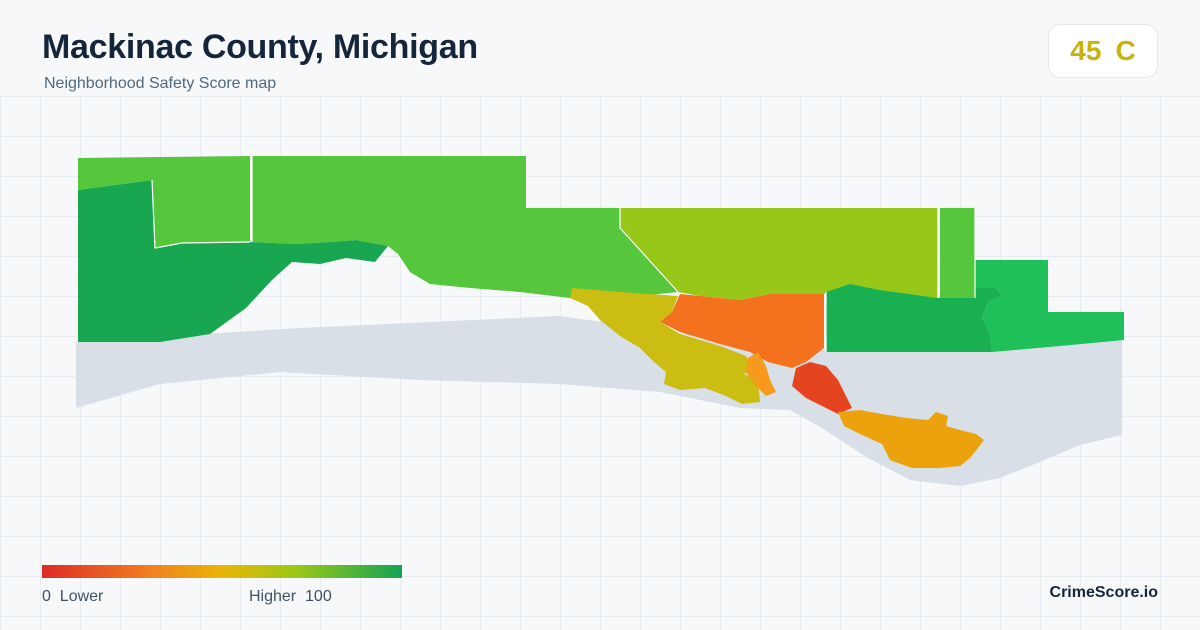 The height and width of the screenshot is (630, 1200). I want to click on map-region-far-west, so click(233, 261).